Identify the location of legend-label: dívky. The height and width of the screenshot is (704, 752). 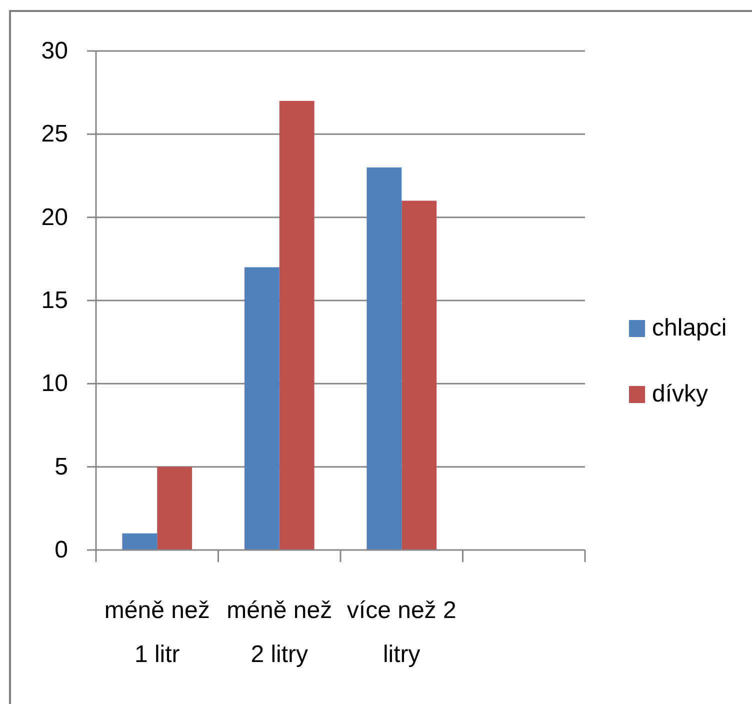
(680, 394).